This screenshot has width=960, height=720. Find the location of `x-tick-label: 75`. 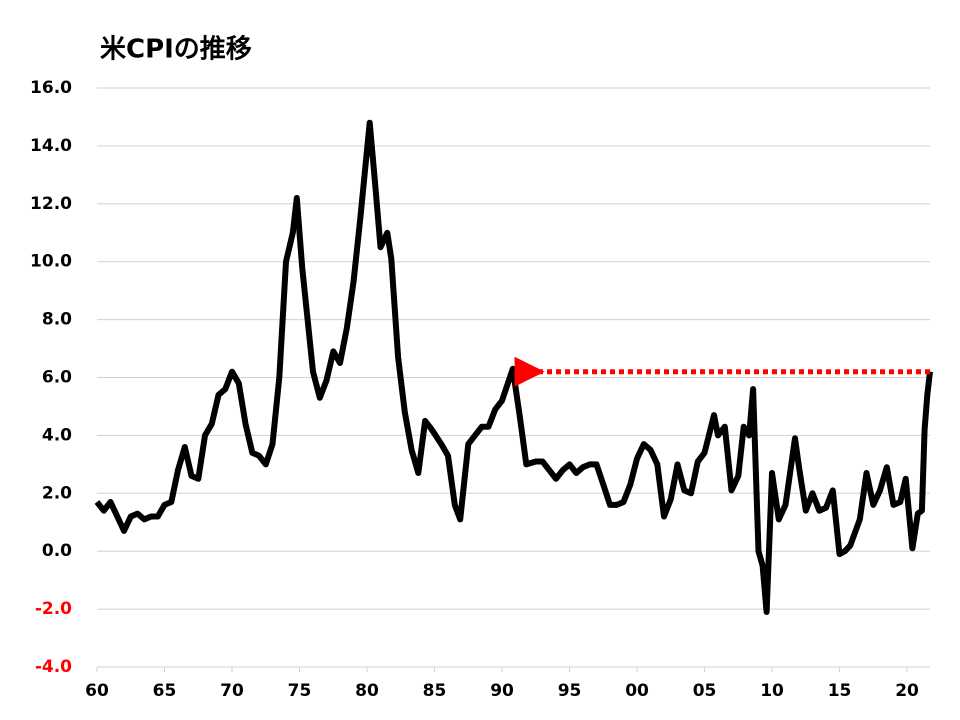

x-tick-label: 75 is located at coordinates (300, 691).